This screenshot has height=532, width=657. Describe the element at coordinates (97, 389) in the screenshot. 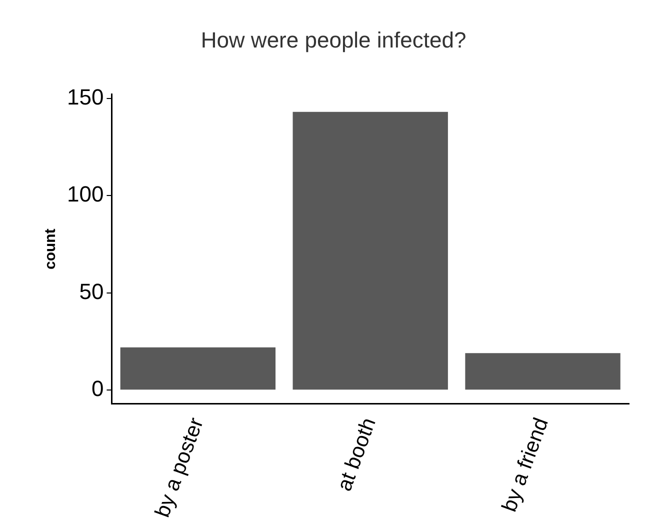

I see `y-tick-label: 0` at that location.